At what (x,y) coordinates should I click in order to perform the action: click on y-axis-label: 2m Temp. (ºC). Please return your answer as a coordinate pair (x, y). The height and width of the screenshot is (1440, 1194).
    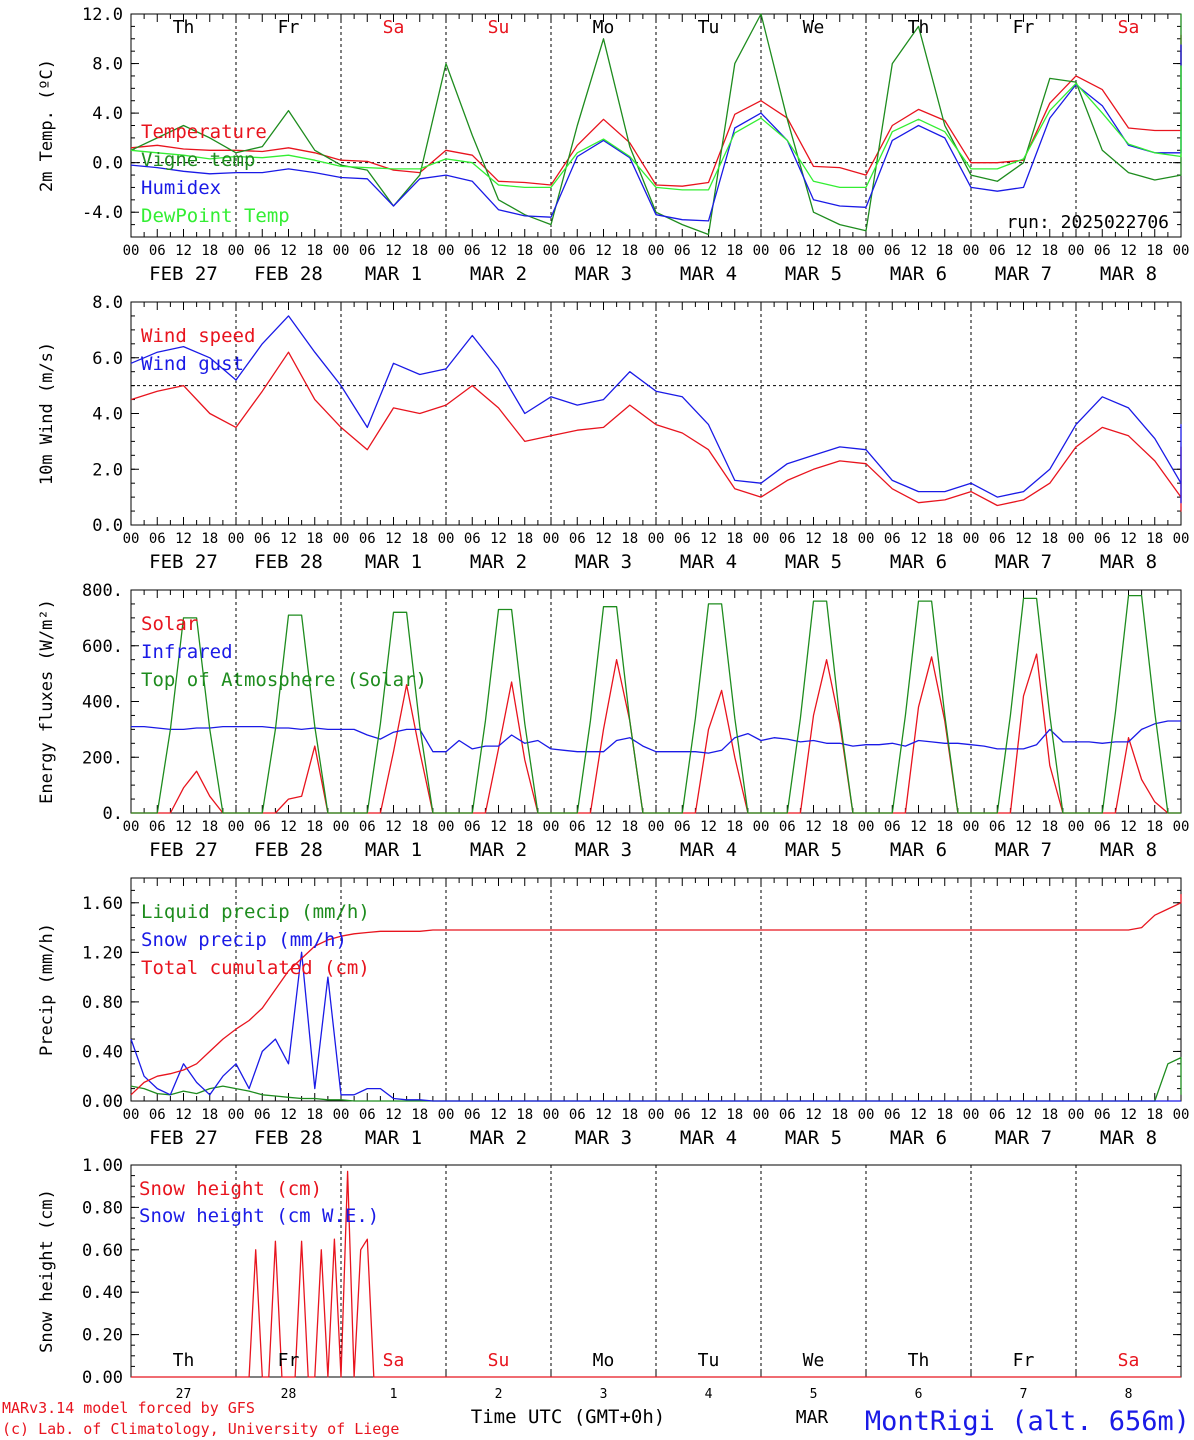
    Looking at the image, I should click on (47, 125).